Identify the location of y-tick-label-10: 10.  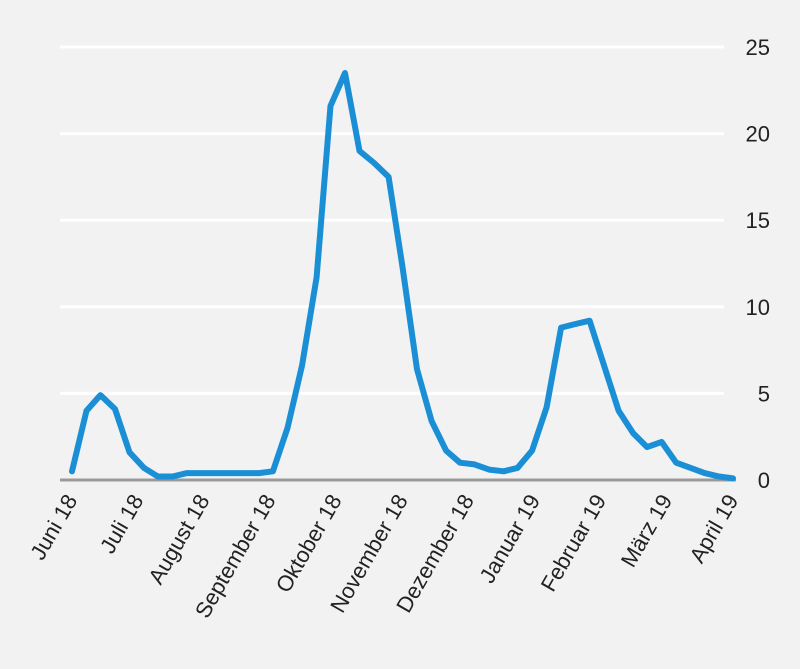
(758, 307).